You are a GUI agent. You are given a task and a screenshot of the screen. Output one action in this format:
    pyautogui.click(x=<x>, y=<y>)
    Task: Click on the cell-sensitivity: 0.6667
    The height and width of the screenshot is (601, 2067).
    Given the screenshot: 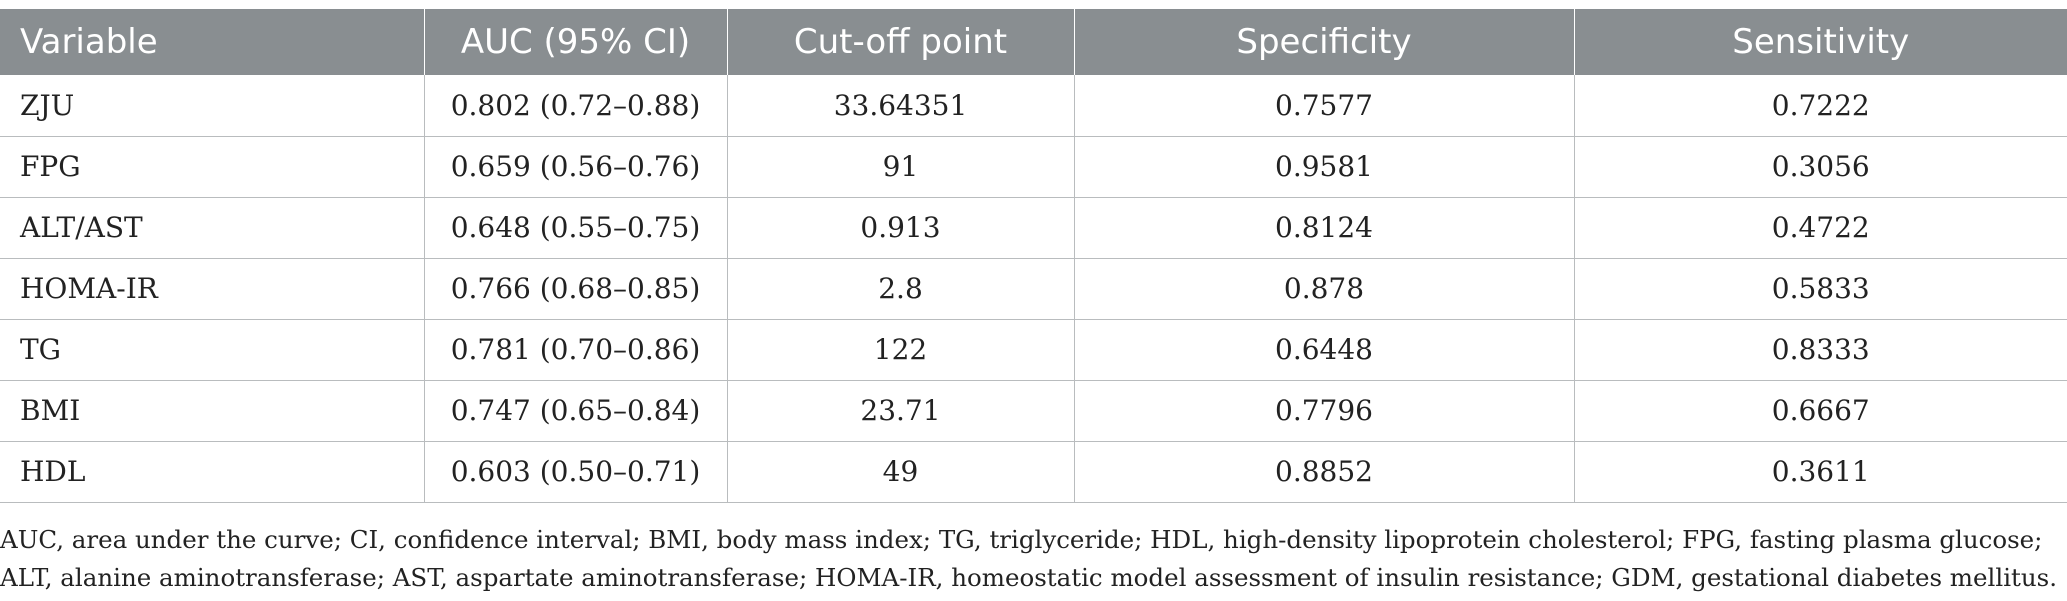 What is the action you would take?
    pyautogui.click(x=1820, y=411)
    